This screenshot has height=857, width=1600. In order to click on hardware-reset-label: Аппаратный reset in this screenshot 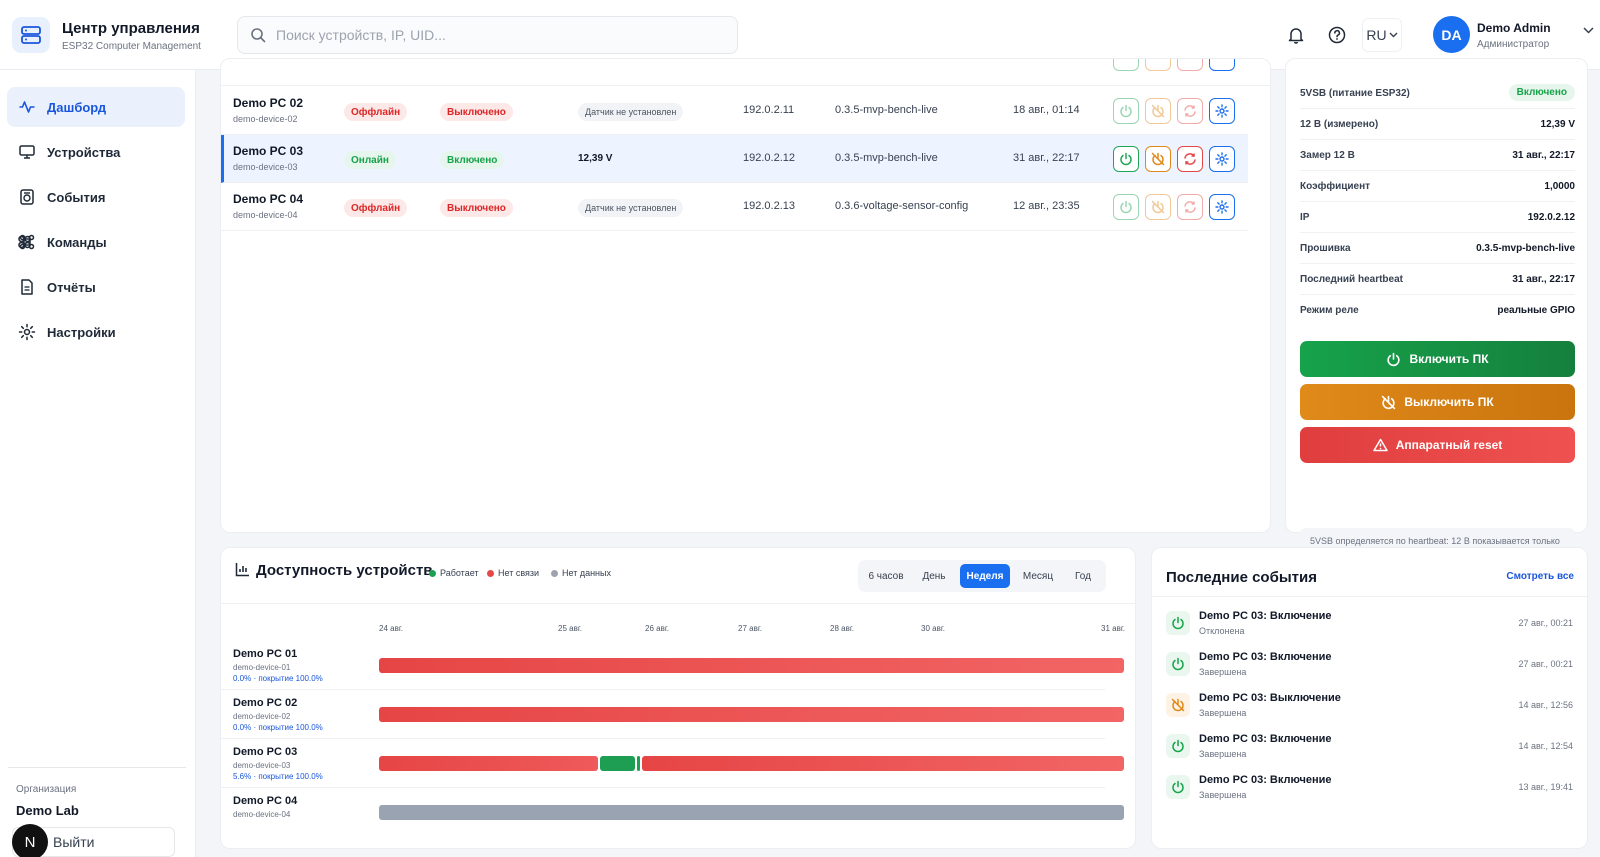, I will do `click(1449, 445)`.